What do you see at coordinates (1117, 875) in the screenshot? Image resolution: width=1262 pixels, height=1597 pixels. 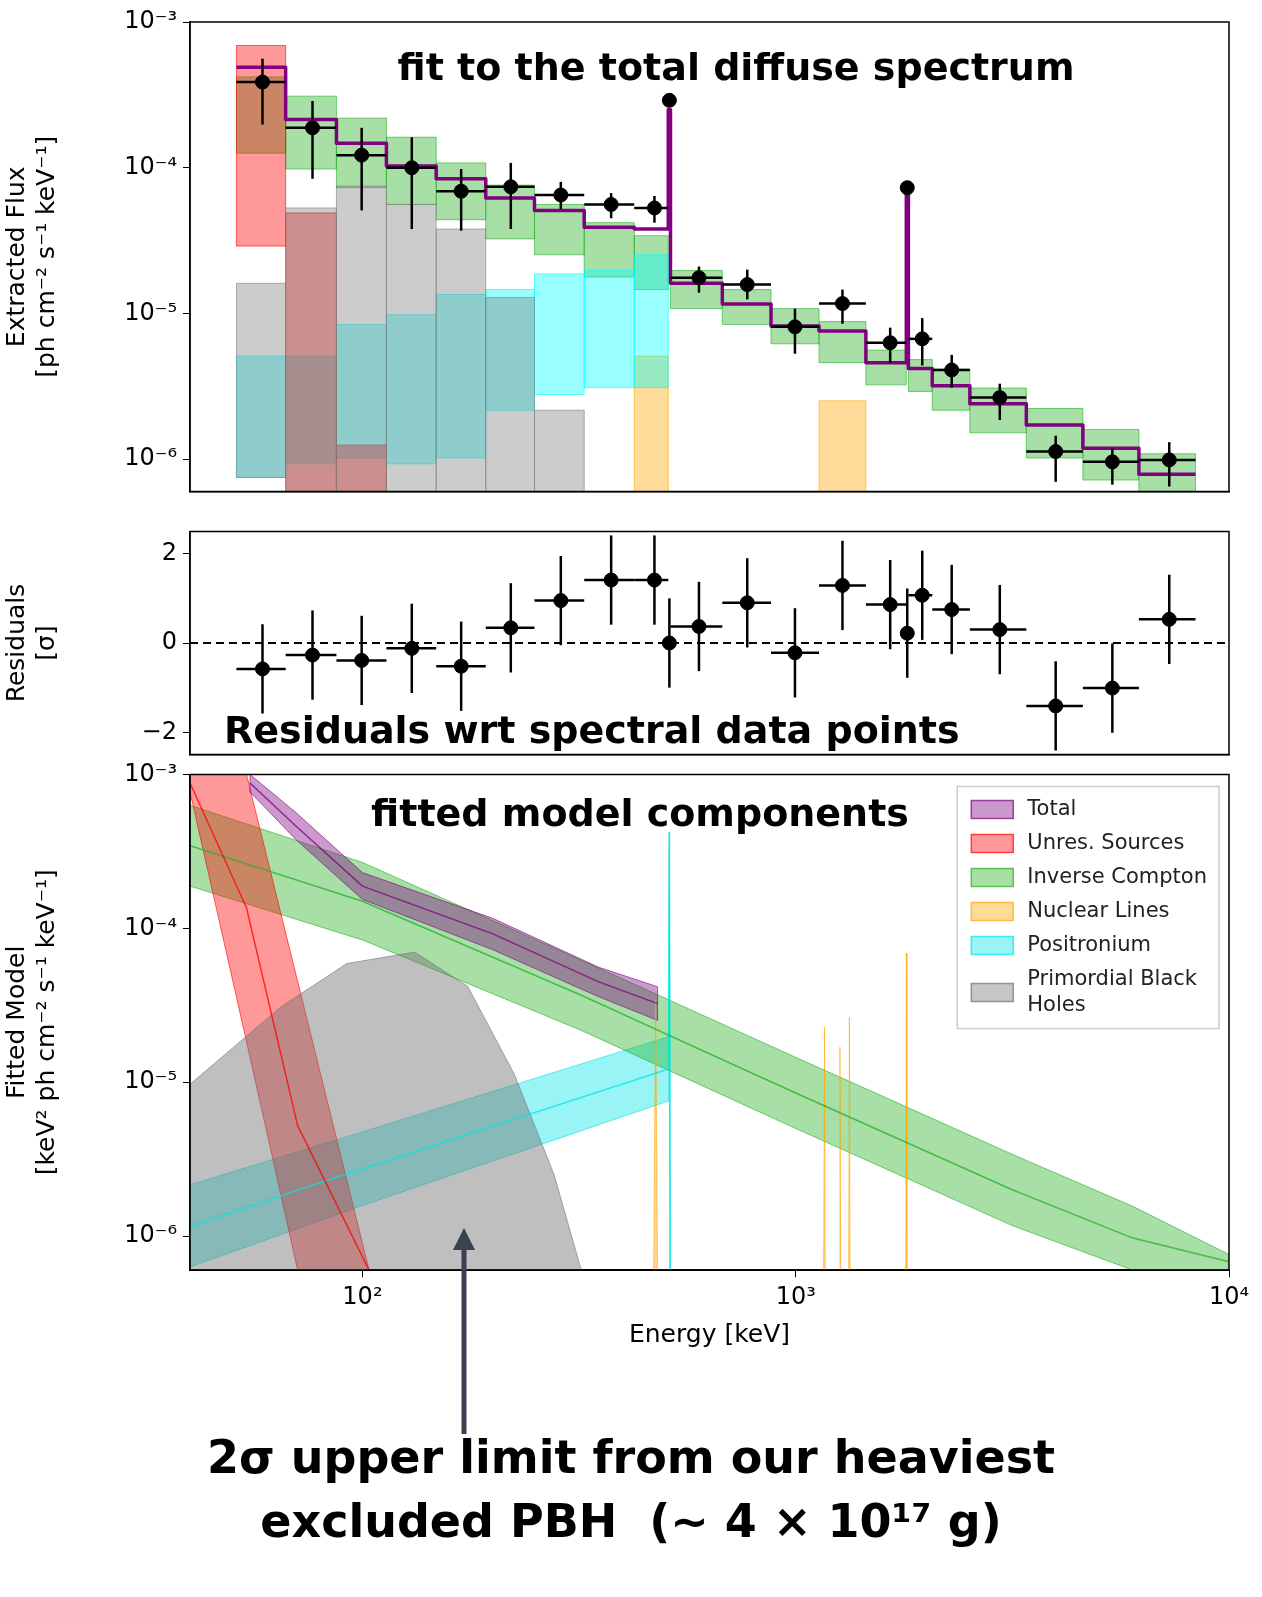 I see `legend-label: Inverse Compton` at bounding box center [1117, 875].